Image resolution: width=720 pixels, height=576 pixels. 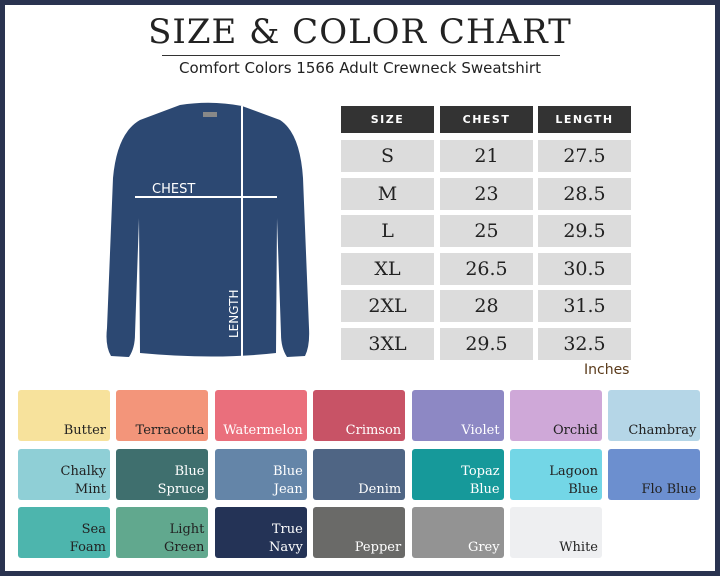 I want to click on table-cell: 30.5, so click(x=584, y=268).